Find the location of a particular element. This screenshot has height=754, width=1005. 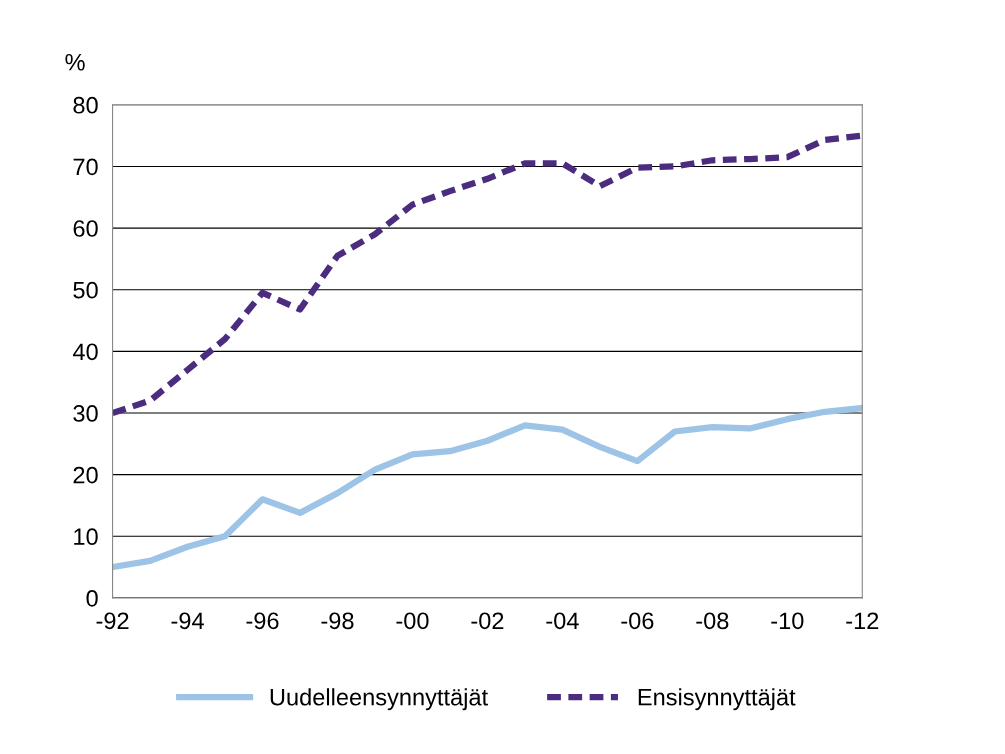

x-tick-label: -06 is located at coordinates (637, 621).